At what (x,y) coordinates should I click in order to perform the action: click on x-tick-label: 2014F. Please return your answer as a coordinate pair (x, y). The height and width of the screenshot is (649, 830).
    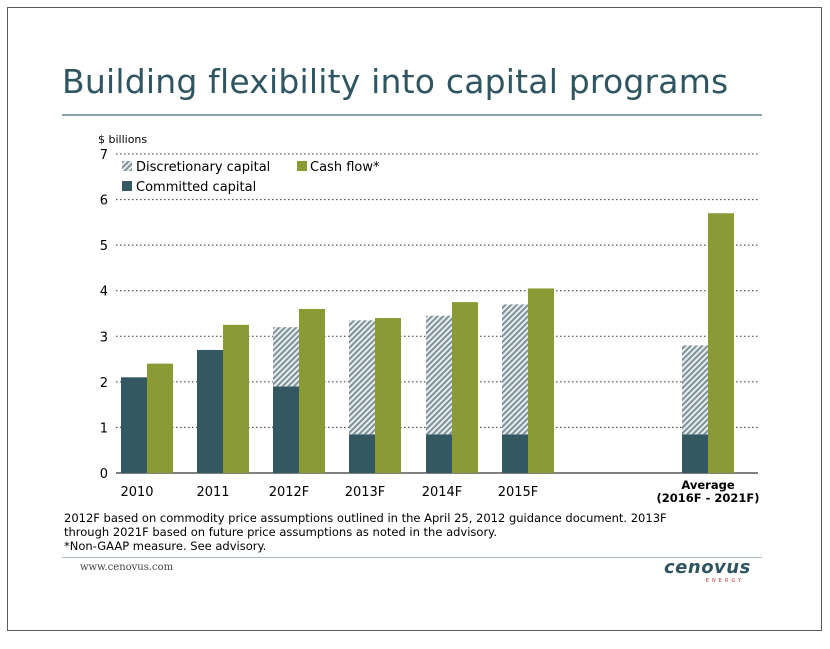
    Looking at the image, I should click on (442, 492).